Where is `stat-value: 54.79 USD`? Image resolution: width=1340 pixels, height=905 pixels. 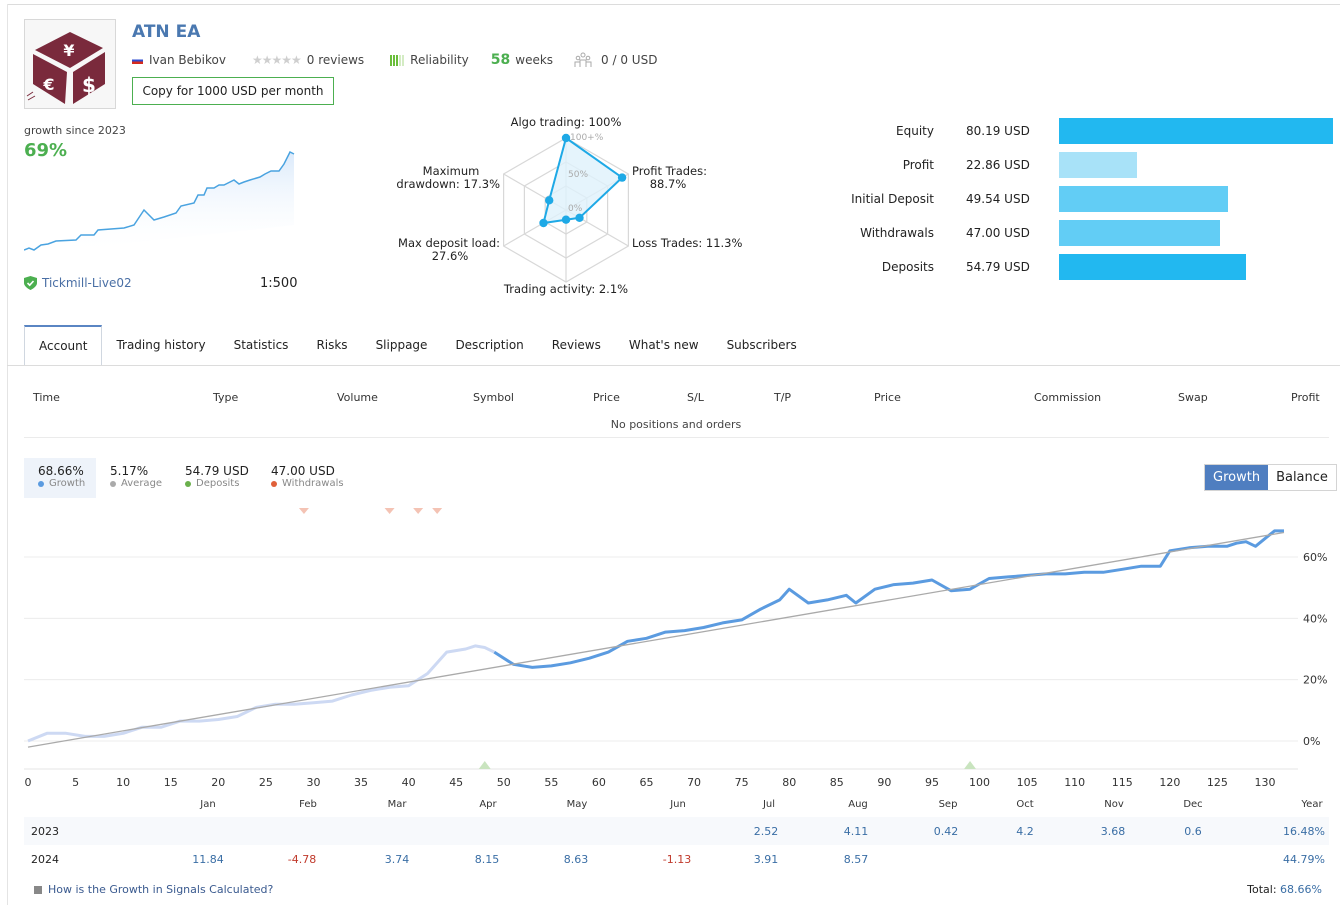
stat-value: 54.79 USD is located at coordinates (998, 267).